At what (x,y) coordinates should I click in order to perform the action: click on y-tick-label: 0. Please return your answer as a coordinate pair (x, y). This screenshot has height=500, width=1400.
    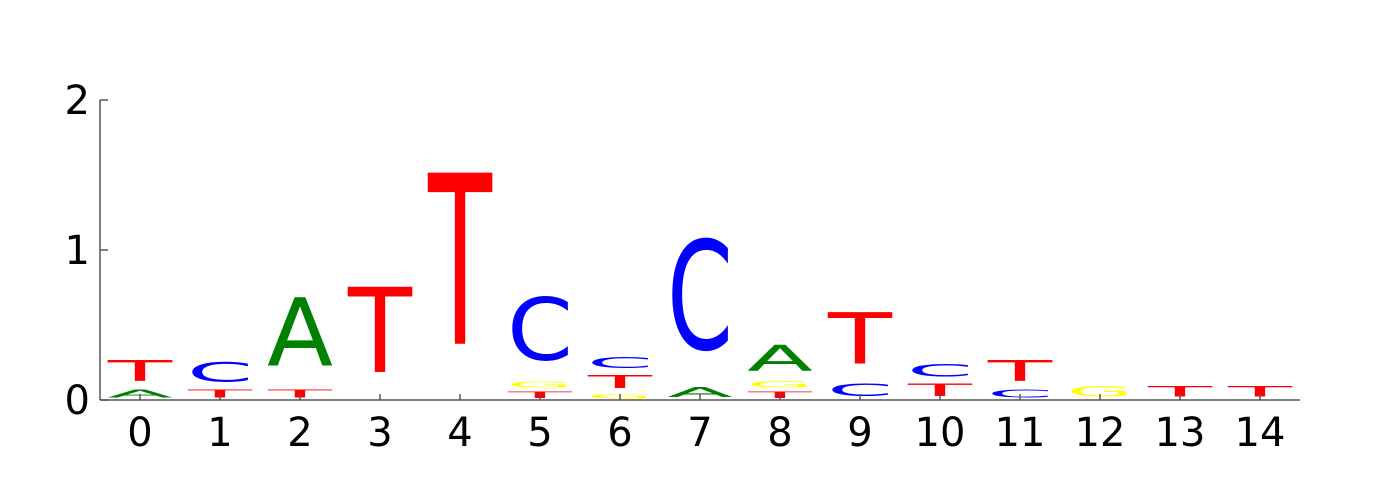
    Looking at the image, I should click on (77, 401).